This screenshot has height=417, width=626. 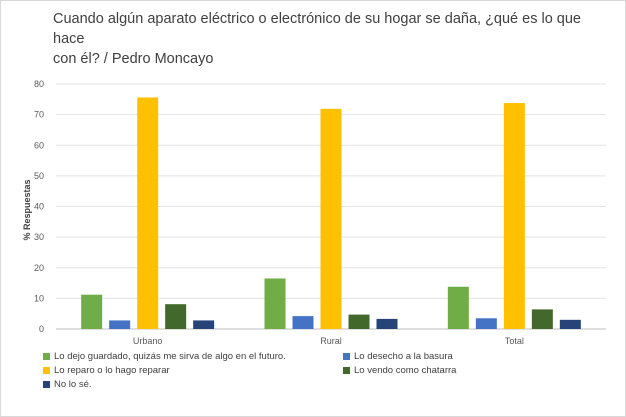 I want to click on x-tick-label: Total, so click(x=514, y=341).